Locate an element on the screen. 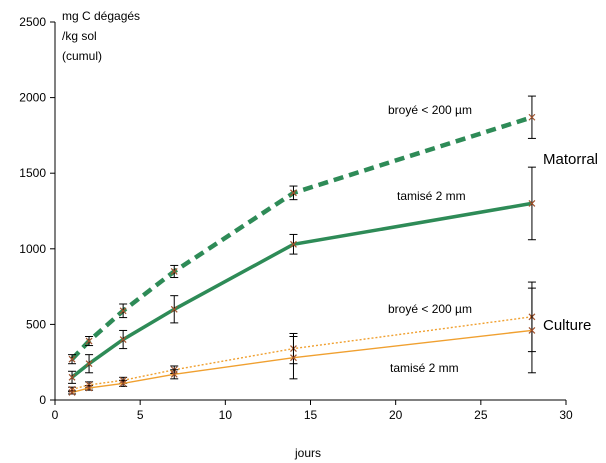 The image size is (606, 463). group-label-culture: Culture is located at coordinates (567, 325).